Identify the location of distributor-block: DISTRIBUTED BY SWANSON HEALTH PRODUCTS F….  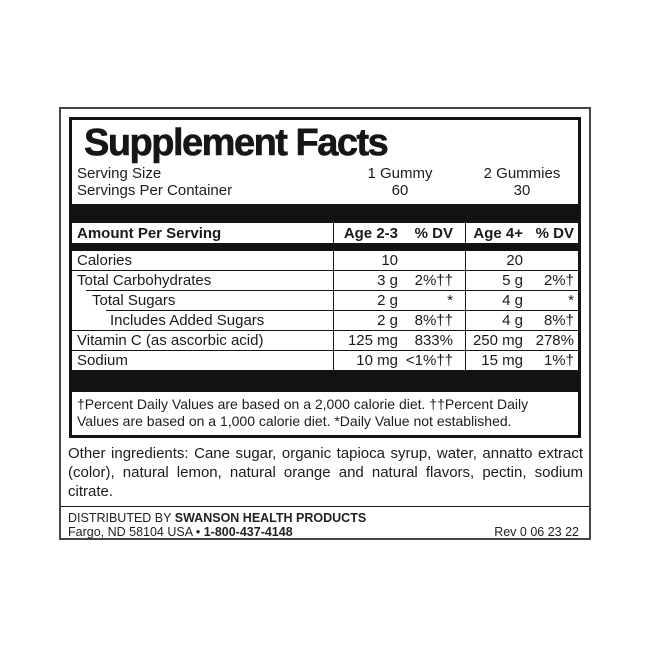
(325, 523).